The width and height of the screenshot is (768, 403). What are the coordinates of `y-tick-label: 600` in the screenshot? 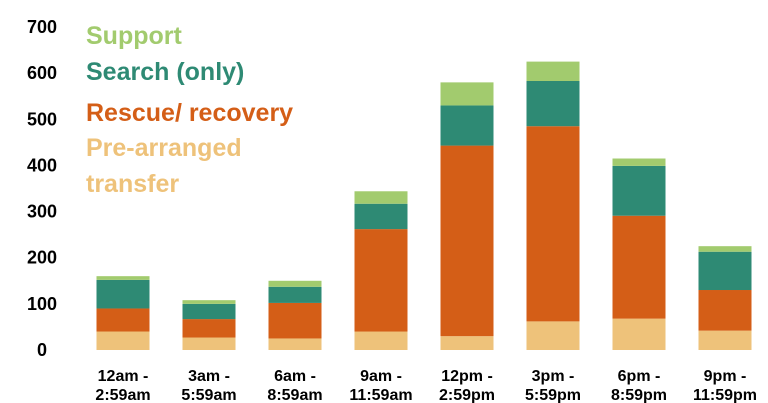 It's located at (42, 73).